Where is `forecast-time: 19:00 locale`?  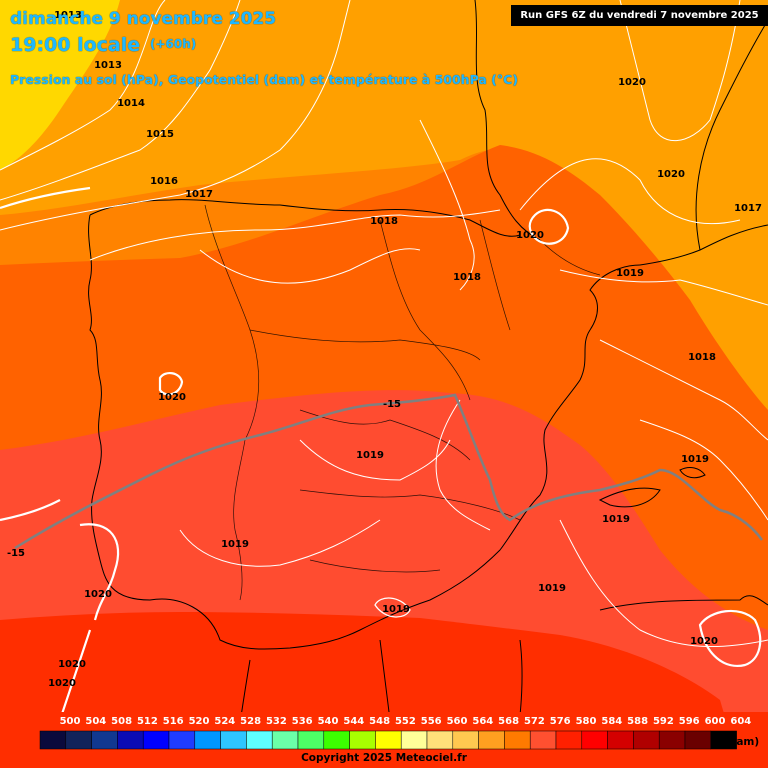 forecast-time: 19:00 locale is located at coordinates (75, 45).